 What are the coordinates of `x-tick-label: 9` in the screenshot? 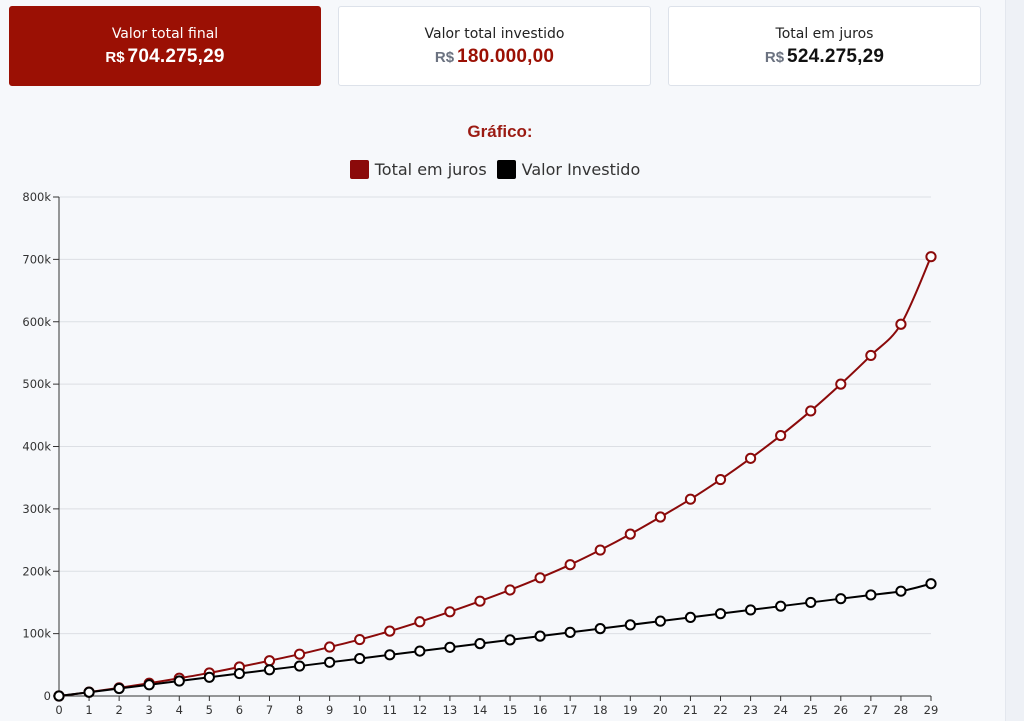 It's located at (329, 710).